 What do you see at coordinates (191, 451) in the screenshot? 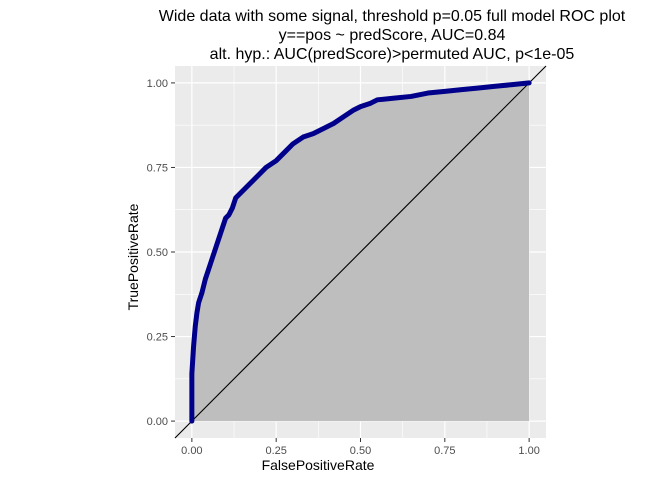
I see `x-tick-label: 0.00` at bounding box center [191, 451].